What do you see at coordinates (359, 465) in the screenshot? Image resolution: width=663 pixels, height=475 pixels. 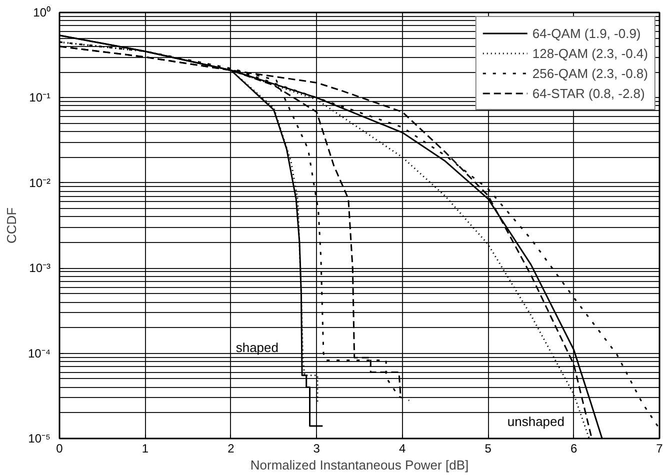 I see `x-axis-title: Normalized Instantaneous Power [dB]` at bounding box center [359, 465].